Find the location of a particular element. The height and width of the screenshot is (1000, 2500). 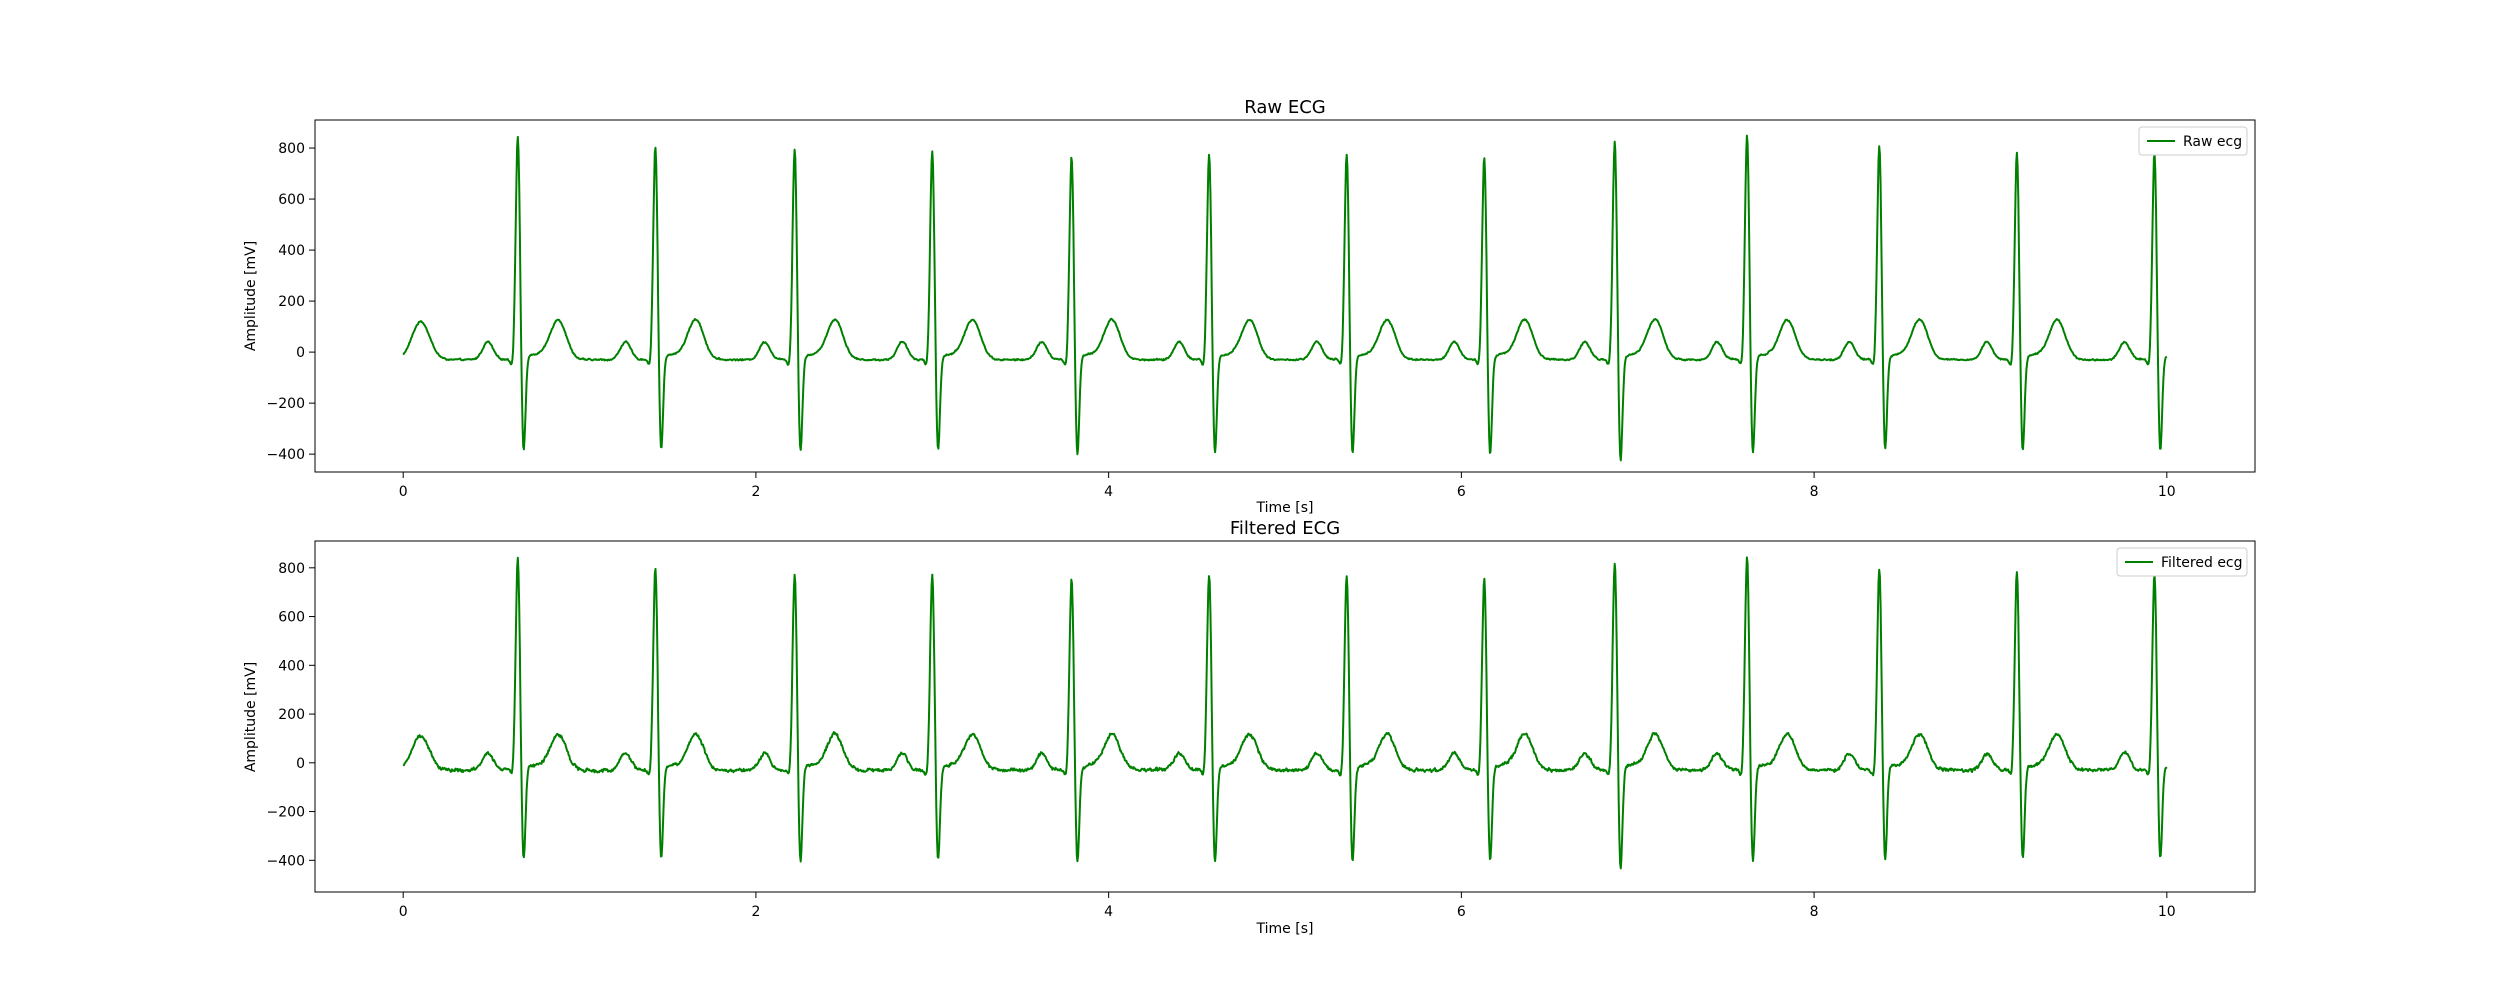

filtered-ecg-legend: Filtered ecg is located at coordinates (2182, 562).